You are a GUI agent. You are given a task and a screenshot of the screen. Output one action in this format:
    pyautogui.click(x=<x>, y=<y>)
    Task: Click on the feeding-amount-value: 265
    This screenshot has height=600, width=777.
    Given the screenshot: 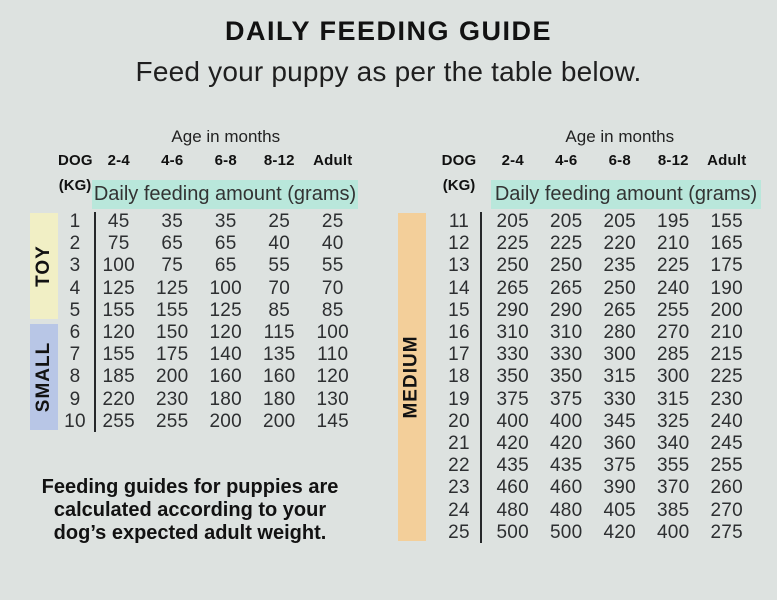 What is the action you would take?
    pyautogui.click(x=620, y=310)
    